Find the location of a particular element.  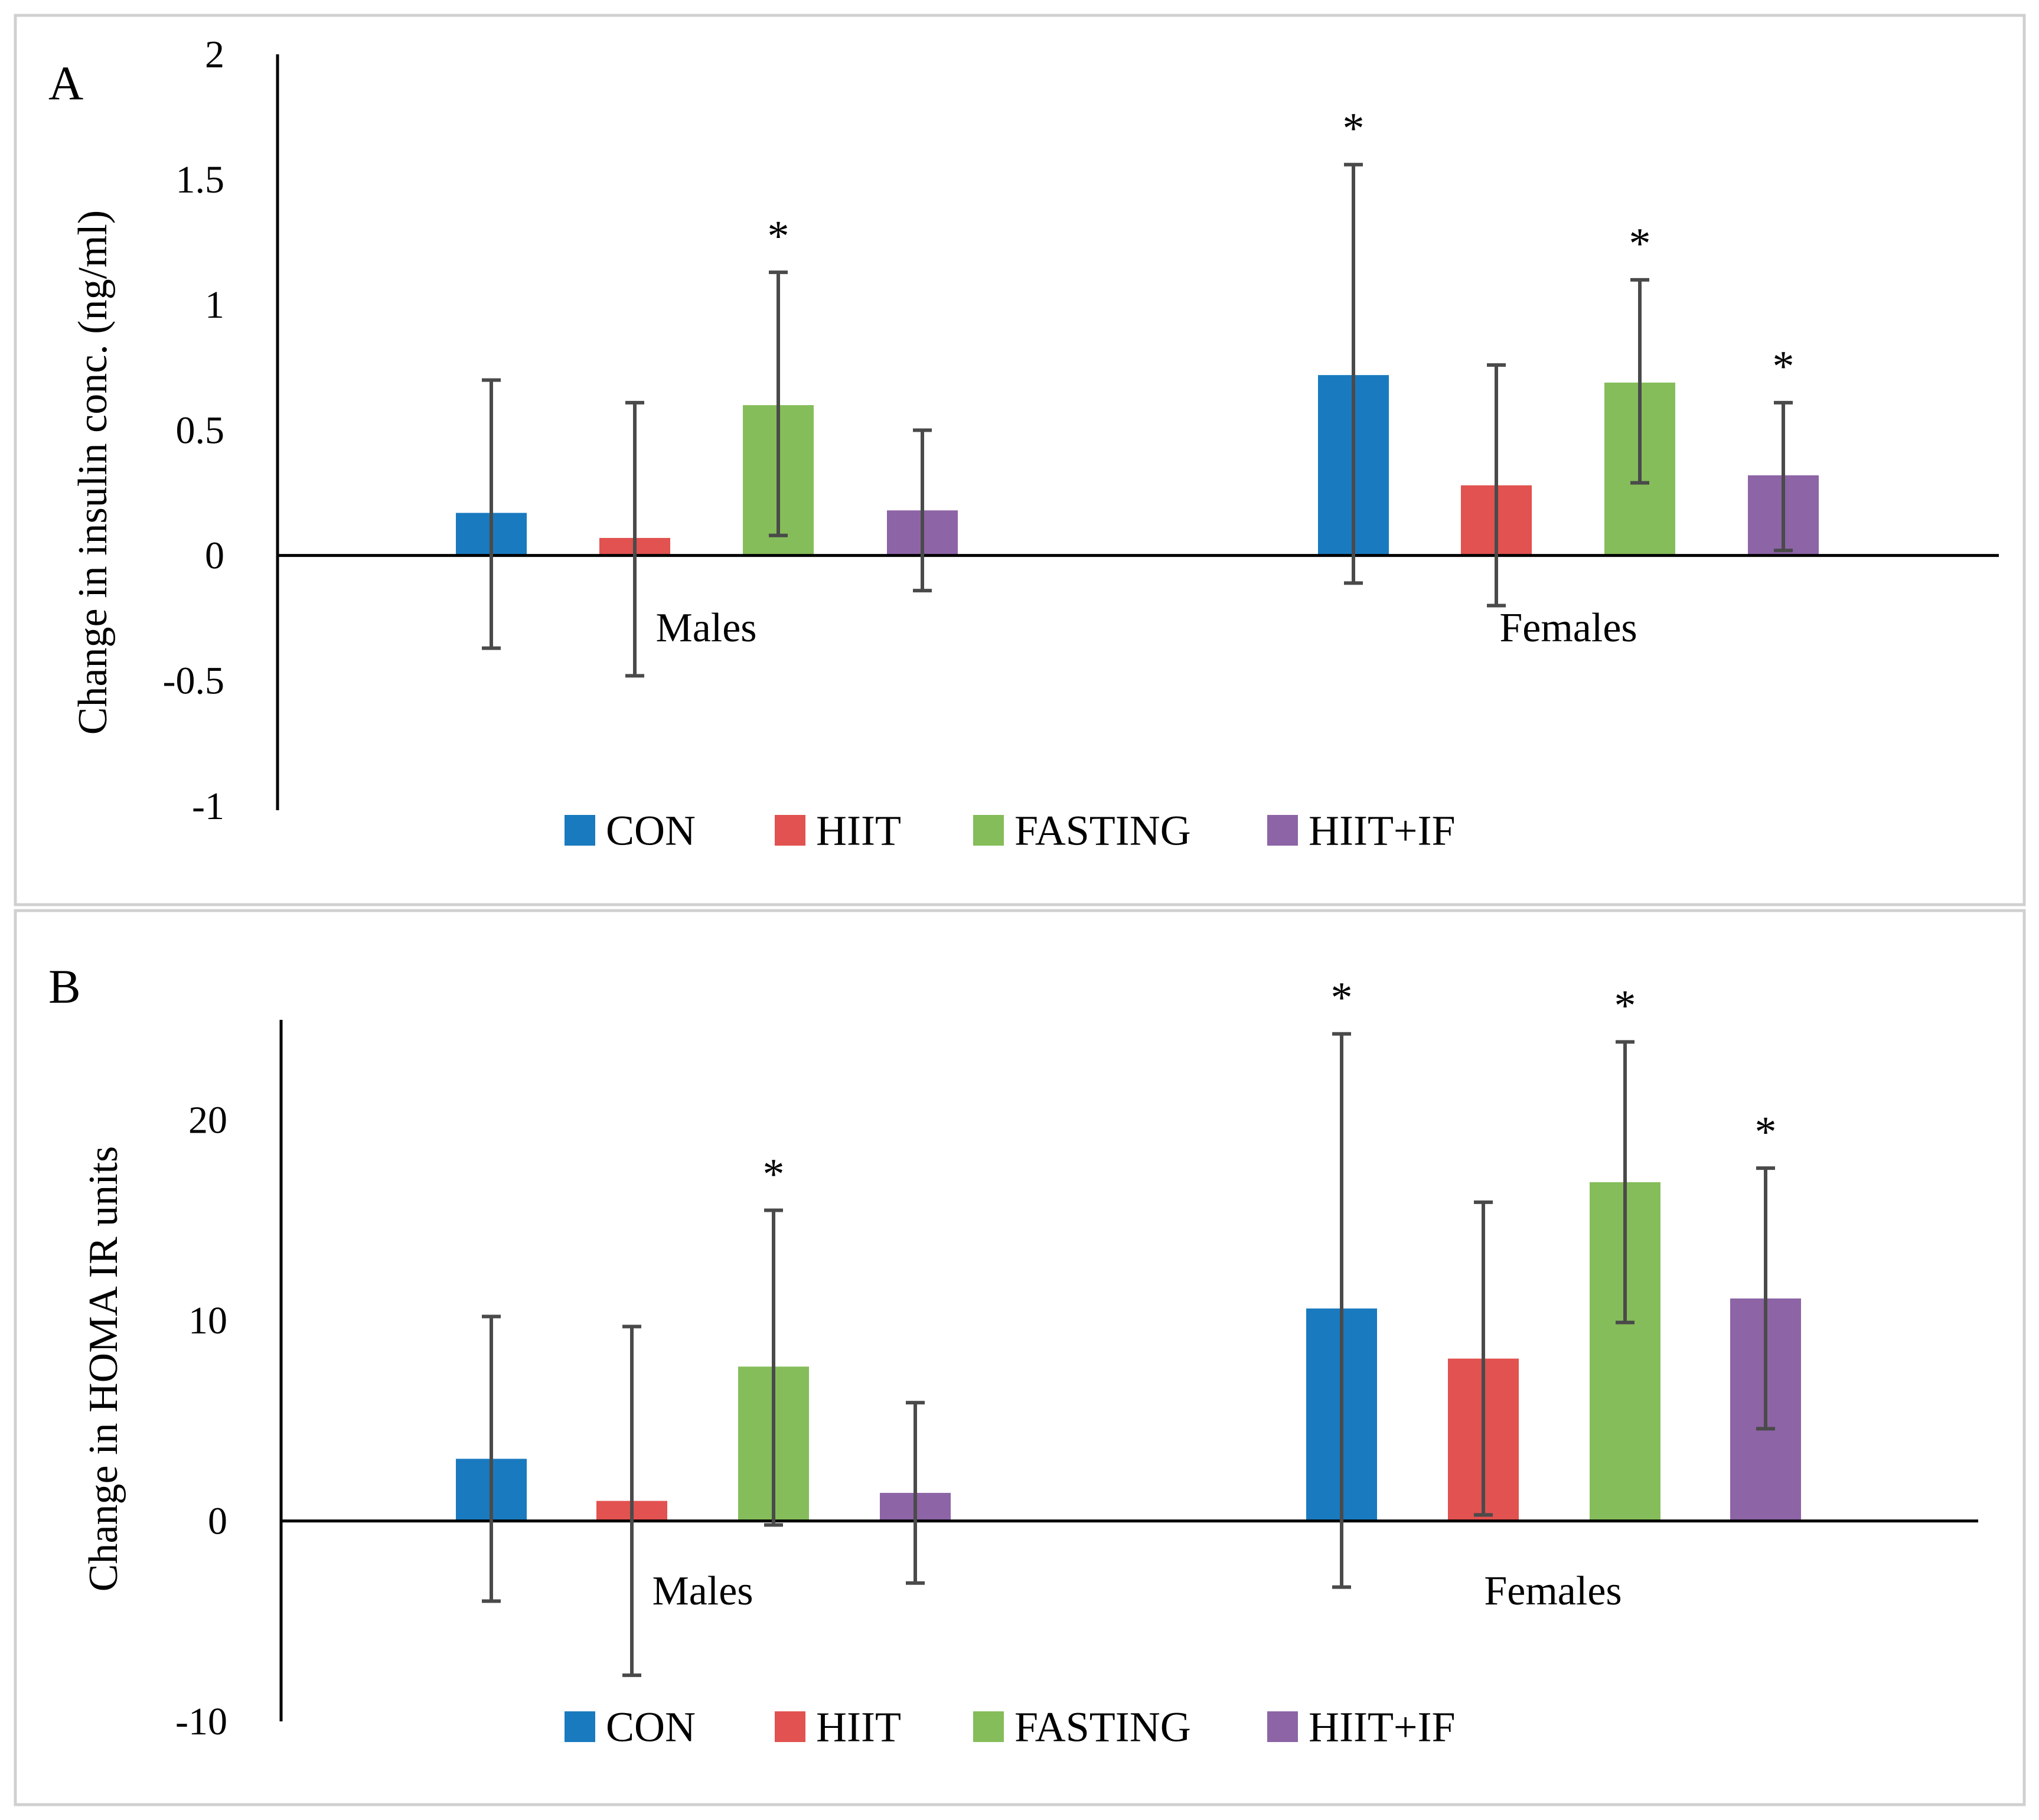

chart-b-legend-label-hiit: HIIT is located at coordinates (858, 1726).